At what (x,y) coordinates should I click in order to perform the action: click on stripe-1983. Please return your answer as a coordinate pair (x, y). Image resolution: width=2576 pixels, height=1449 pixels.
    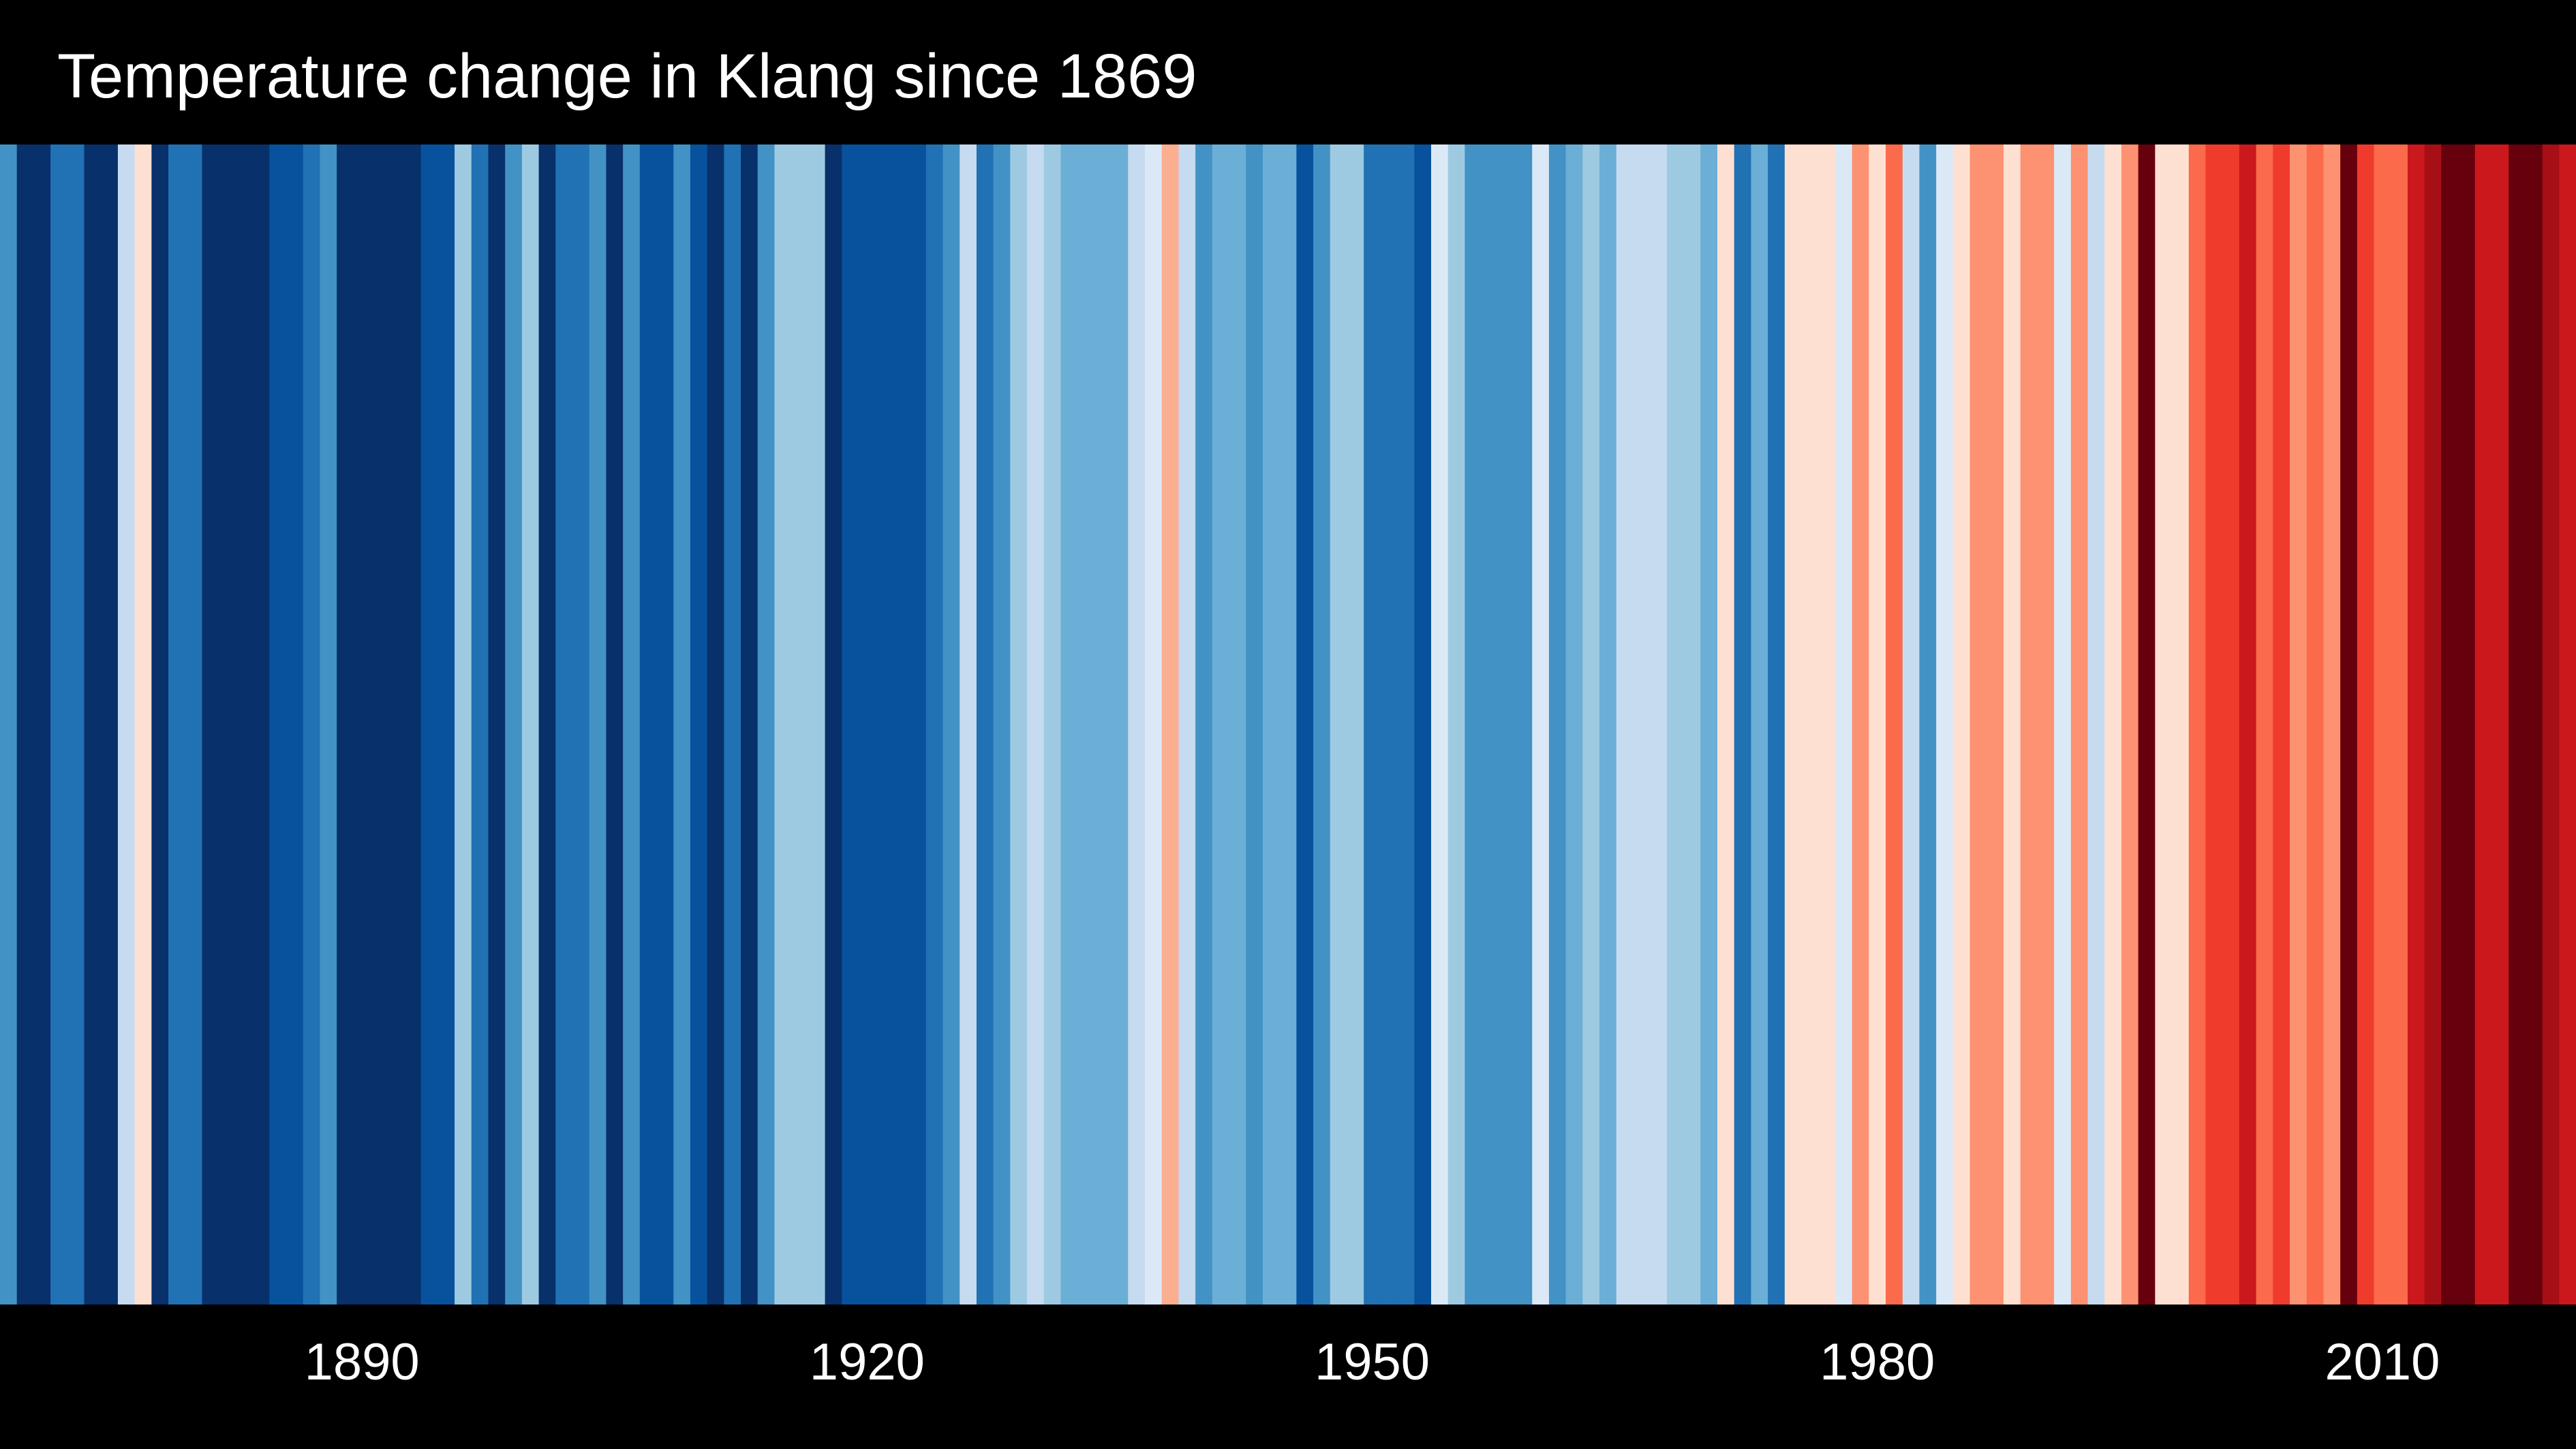
    Looking at the image, I should click on (1928, 724).